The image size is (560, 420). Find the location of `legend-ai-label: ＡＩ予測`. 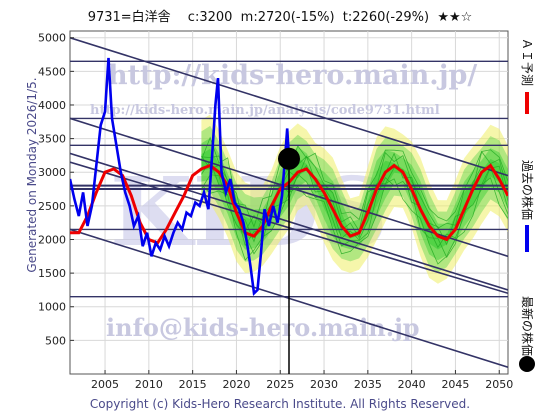

legend-ai-label: ＡＩ予測 is located at coordinates (527, 62).